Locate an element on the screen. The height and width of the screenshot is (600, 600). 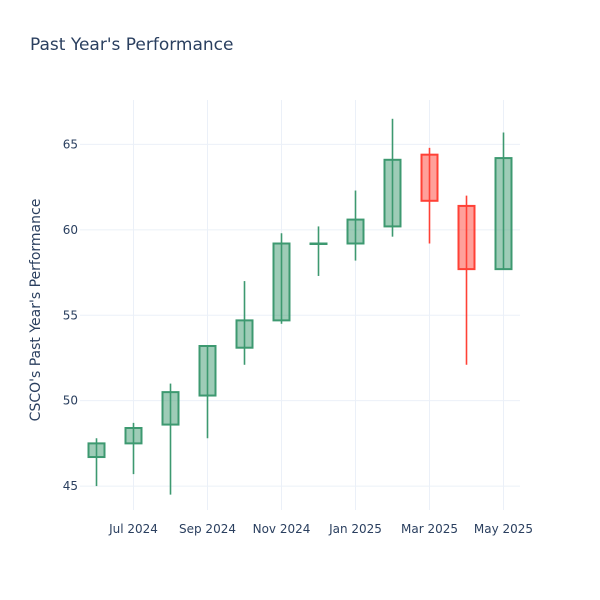
x-tick-label: Jul 2024 is located at coordinates (133, 529).